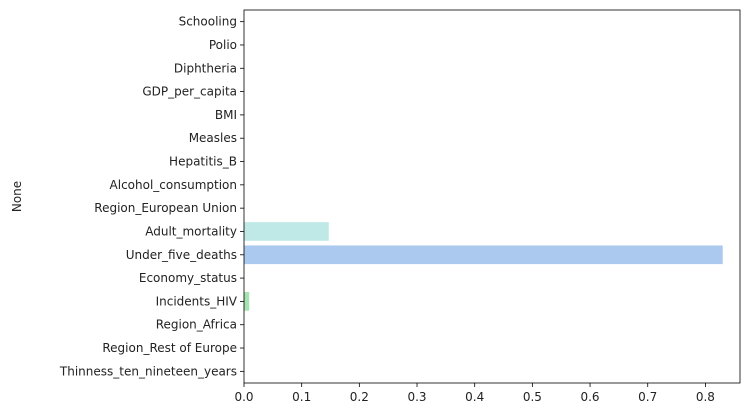  I want to click on y-tick-label: Thinness_ten_nineteen_years, so click(148, 371).